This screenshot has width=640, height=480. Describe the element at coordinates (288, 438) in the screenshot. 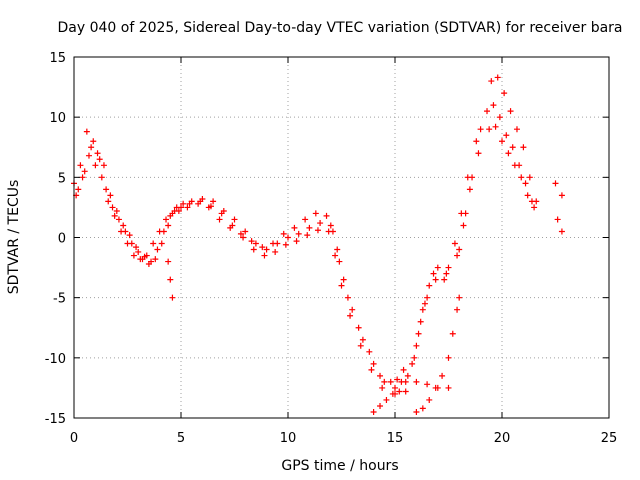

I see `x-tick-label: 10` at that location.